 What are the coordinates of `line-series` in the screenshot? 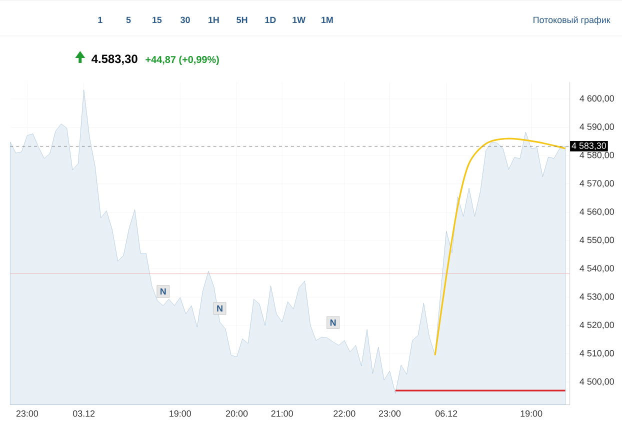 It's located at (500, 247).